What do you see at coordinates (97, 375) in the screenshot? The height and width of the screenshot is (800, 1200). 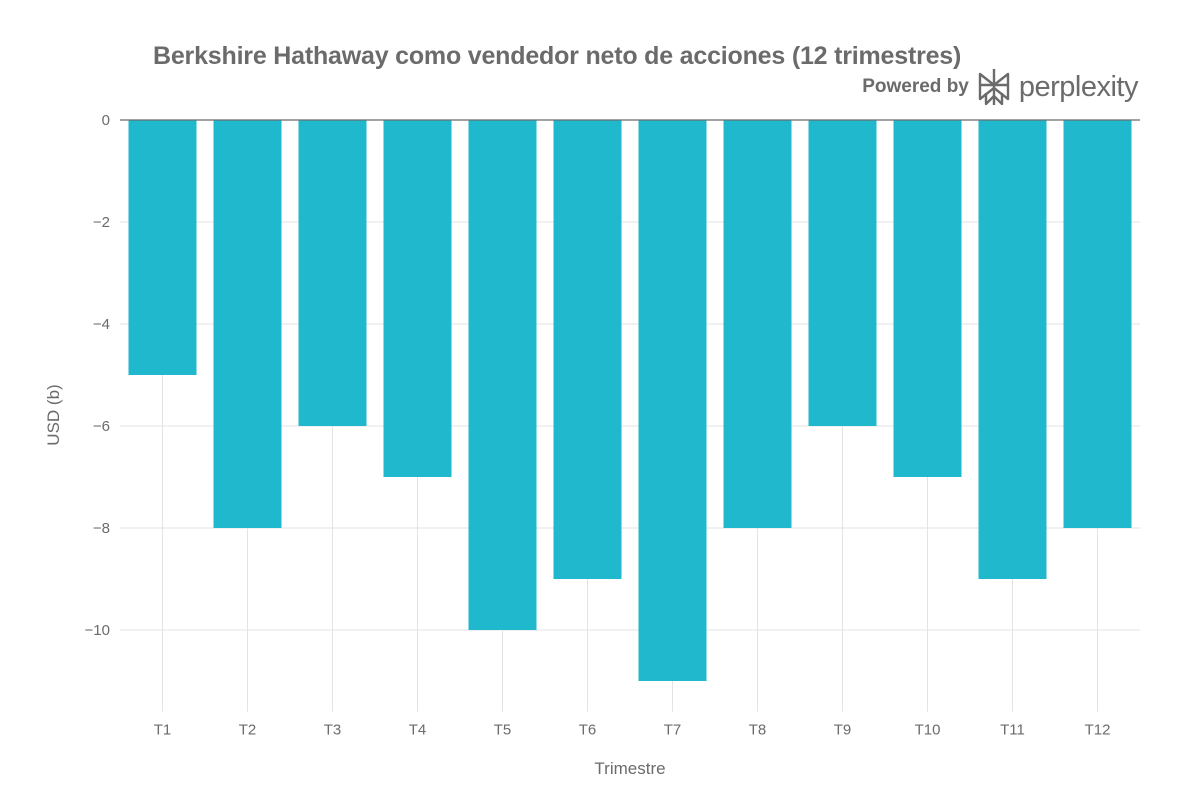 I see `y-tick-labels: 0 −2 −4 −6 −8 −10` at bounding box center [97, 375].